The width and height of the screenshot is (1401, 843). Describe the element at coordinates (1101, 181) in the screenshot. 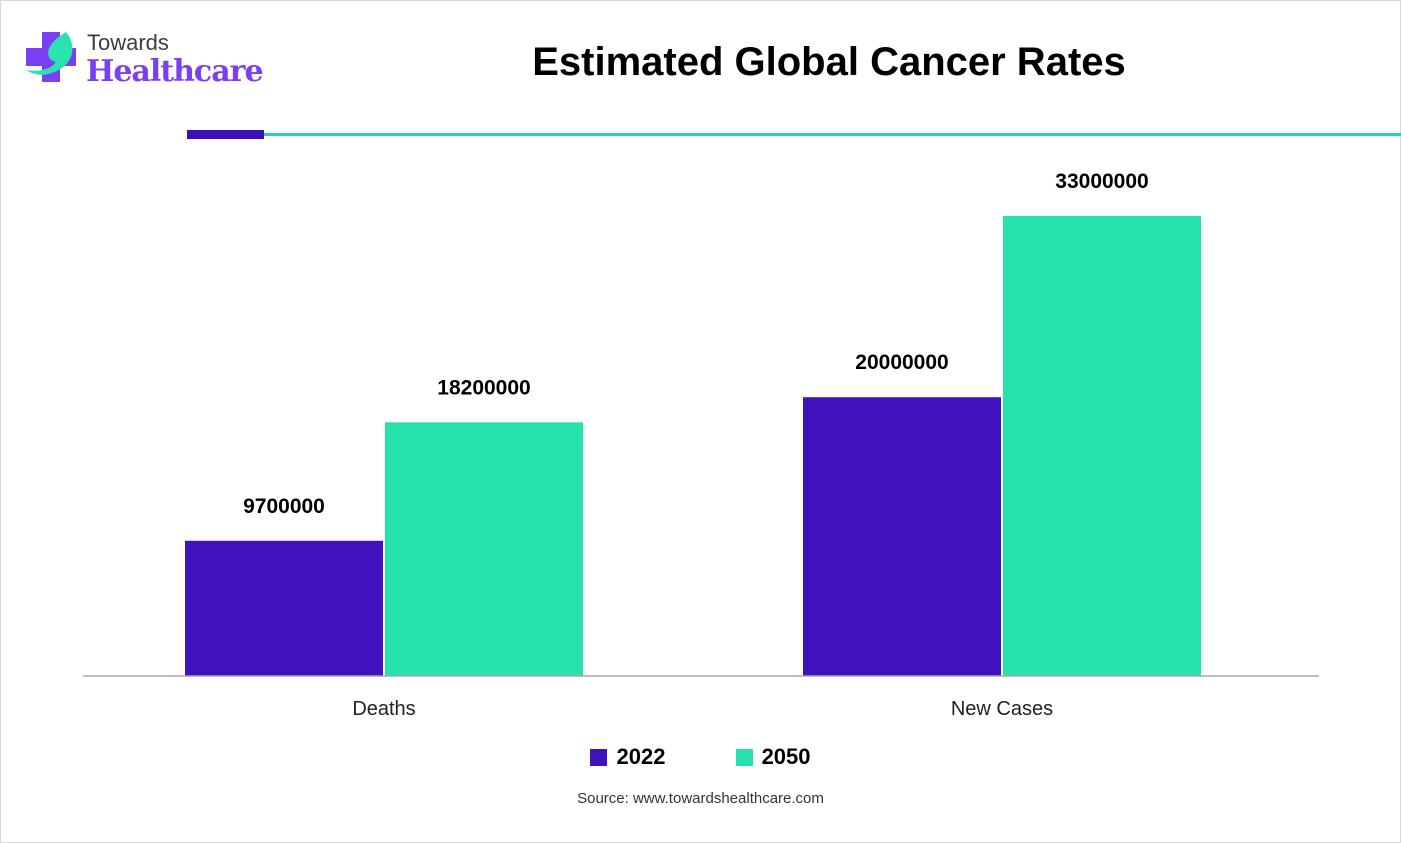

I see `data-label-new-cases-2050: 33000000` at that location.